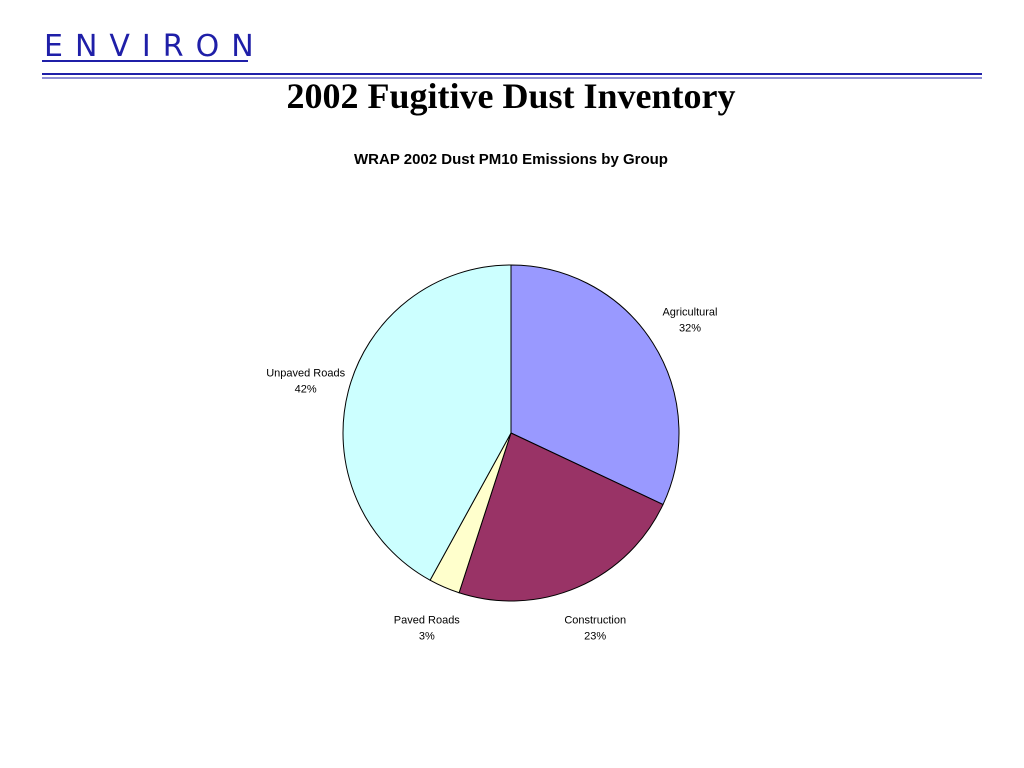  Describe the element at coordinates (595, 621) in the screenshot. I see `slice-label: Construction` at that location.